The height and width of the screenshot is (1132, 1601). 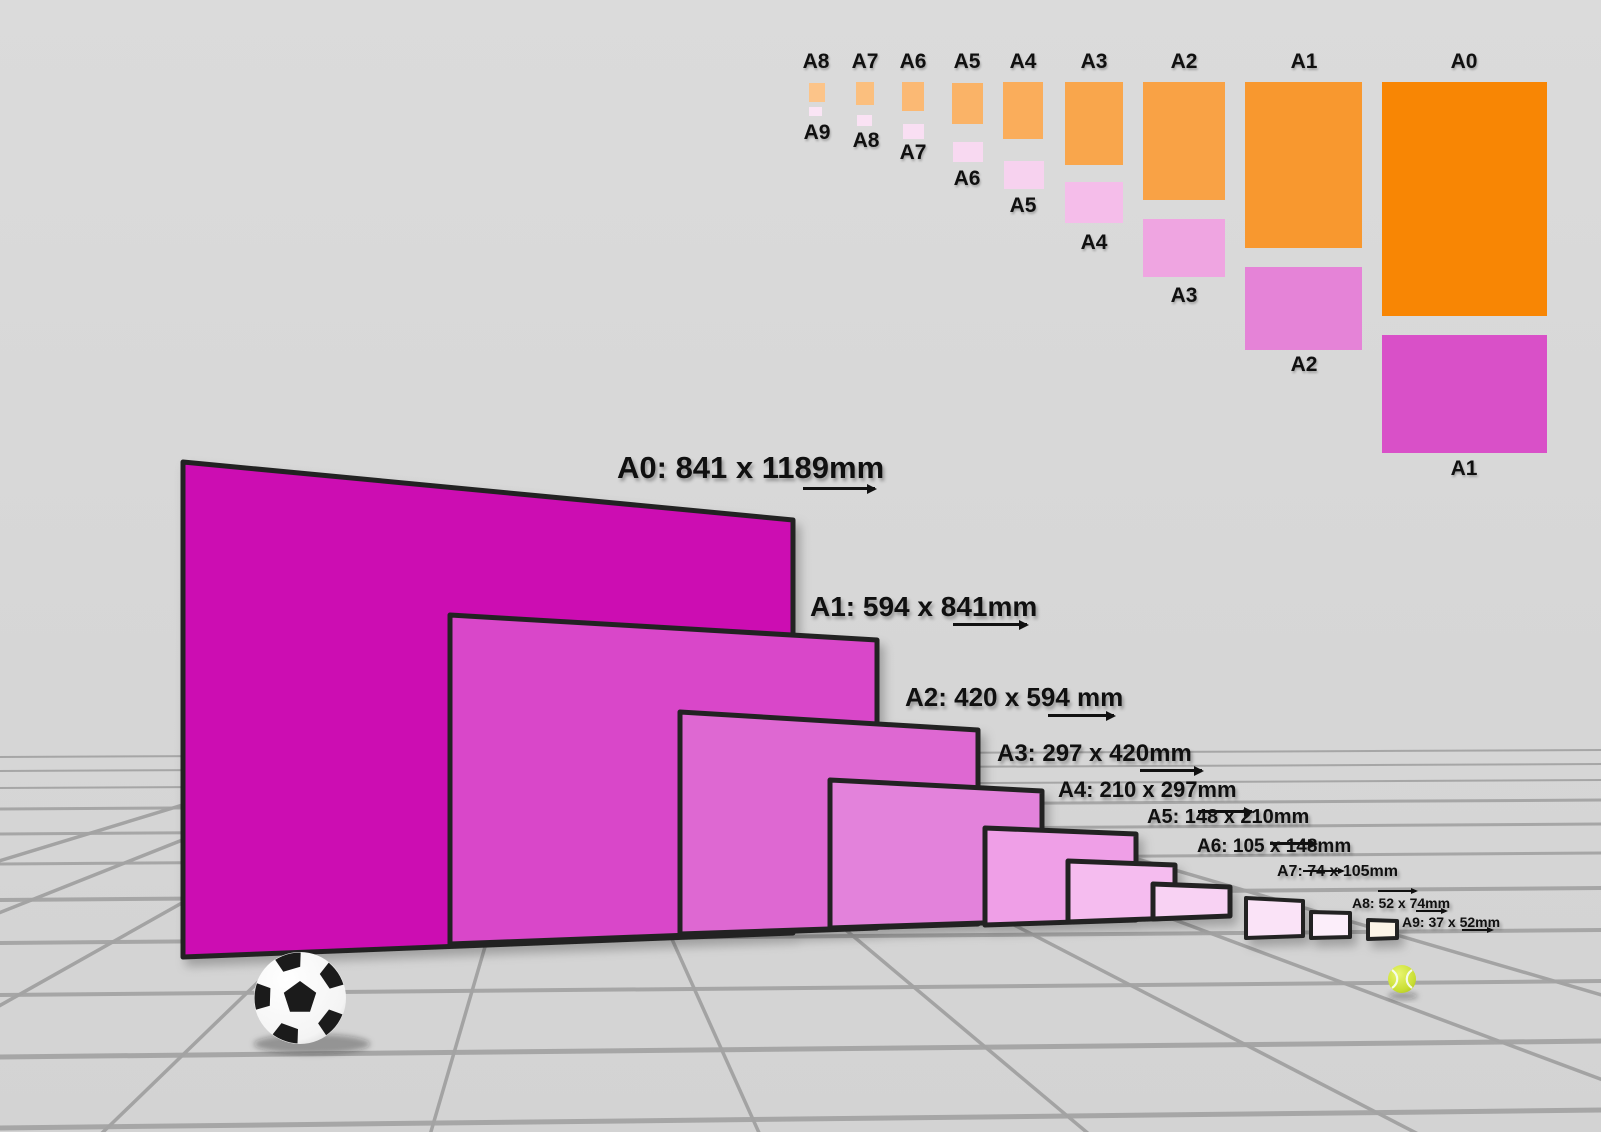 I want to click on paper-label-a5: A5: 148 x 210mm, so click(x=1228, y=817).